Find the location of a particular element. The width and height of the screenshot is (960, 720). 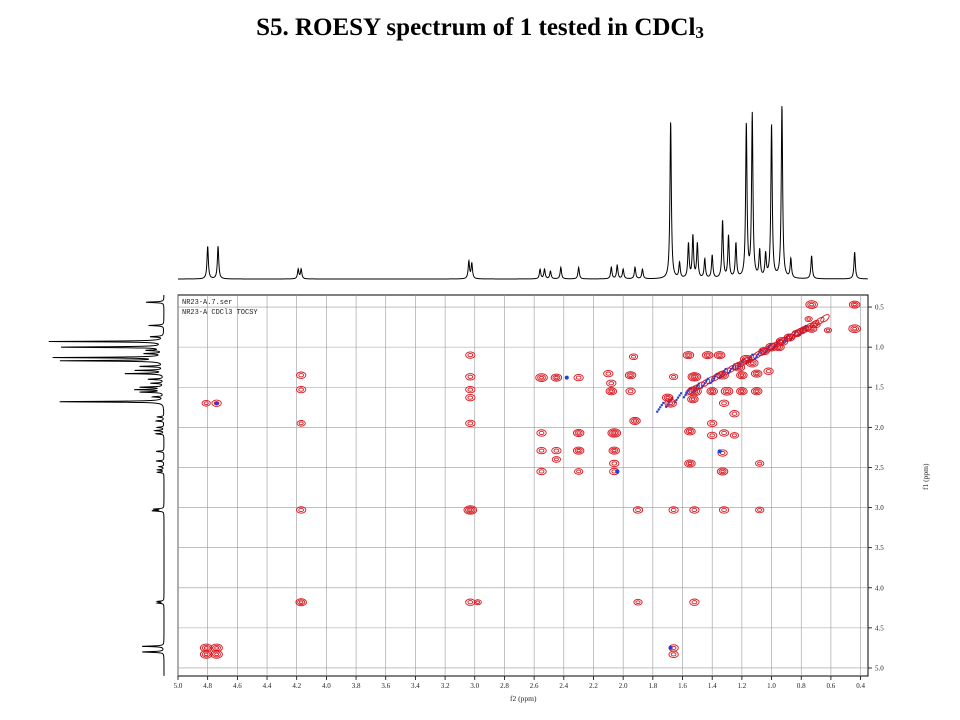

x-tick-label: 0.4 is located at coordinates (860, 686).